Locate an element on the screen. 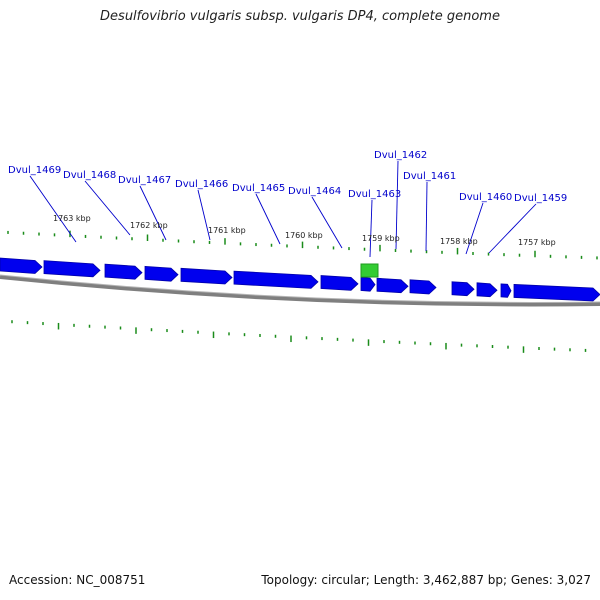 The width and height of the screenshot is (600, 600). kbp-label-1758: 1758 kbp is located at coordinates (459, 241).